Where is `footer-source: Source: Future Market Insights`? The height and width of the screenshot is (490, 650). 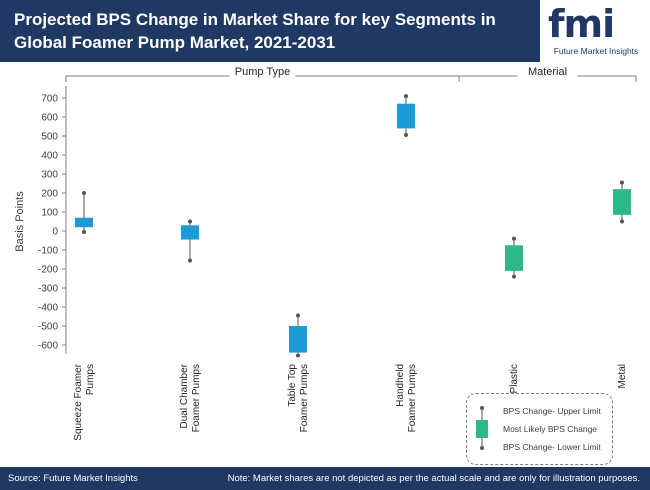 footer-source: Source: Future Market Insights is located at coordinates (73, 478).